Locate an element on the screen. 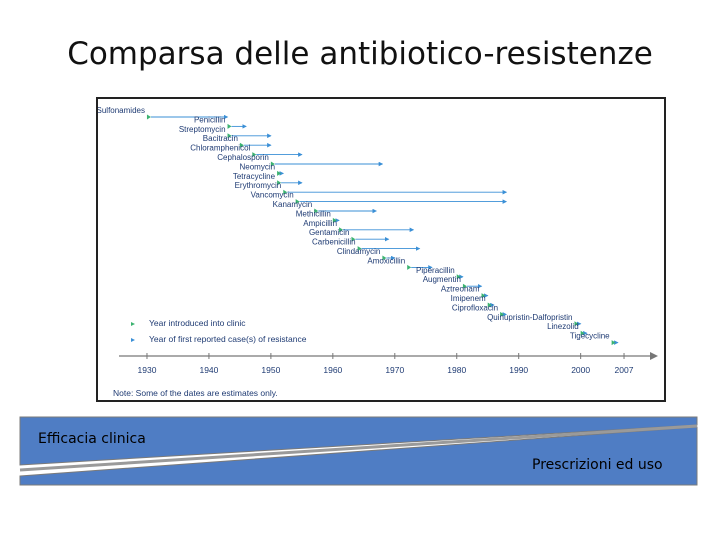 Image resolution: width=720 pixels, height=540 pixels. band-clinical-efficacy is located at coordinates (358, 441).